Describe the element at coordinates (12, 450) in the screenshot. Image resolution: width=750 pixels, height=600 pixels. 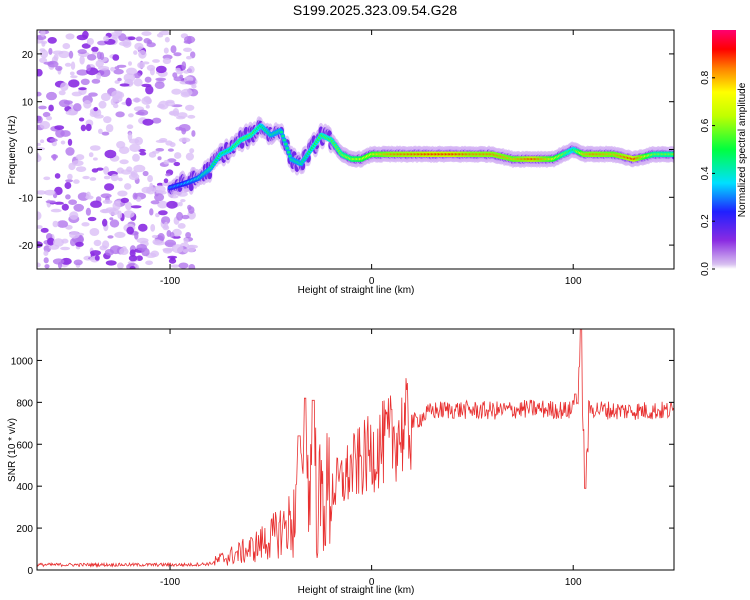
I see `snr-y-axis-label: SNR (10 * v/v)` at that location.